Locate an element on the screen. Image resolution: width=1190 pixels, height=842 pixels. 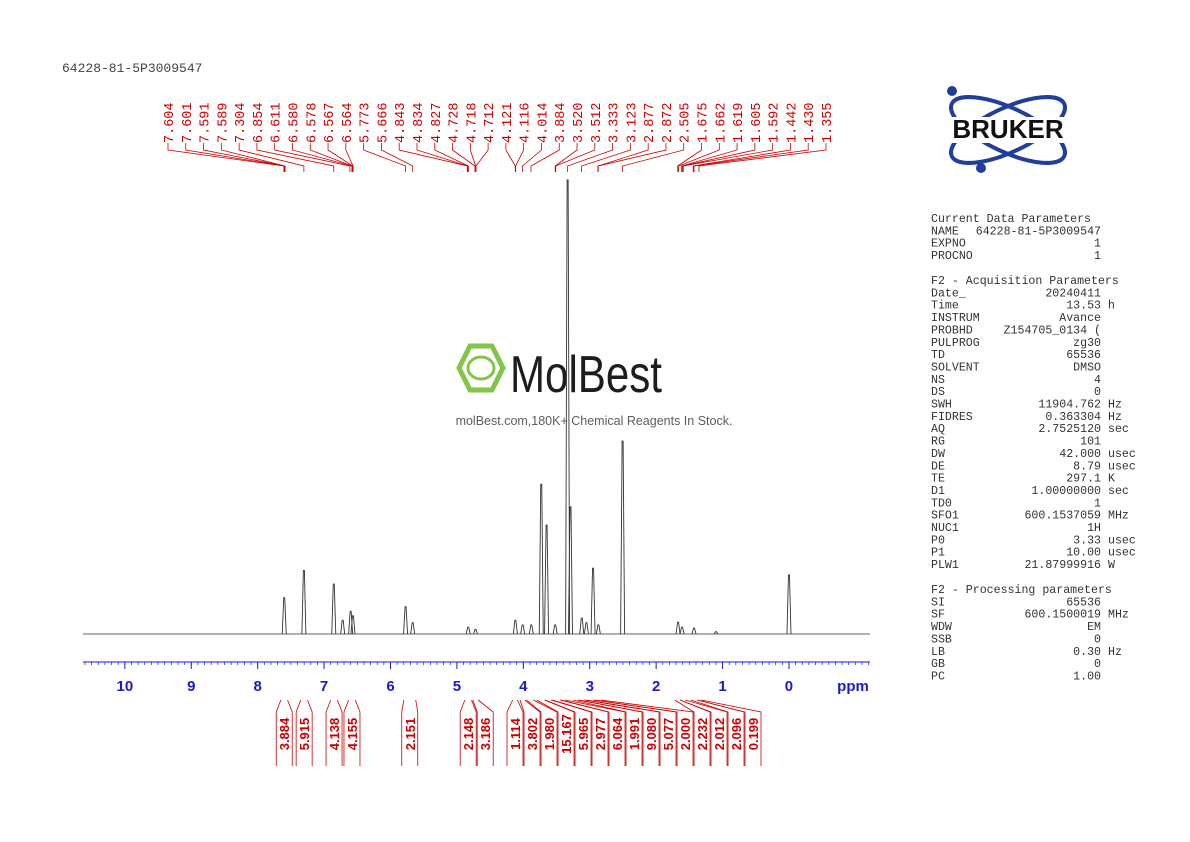
peak-label: 4.014 is located at coordinates (543, 122).